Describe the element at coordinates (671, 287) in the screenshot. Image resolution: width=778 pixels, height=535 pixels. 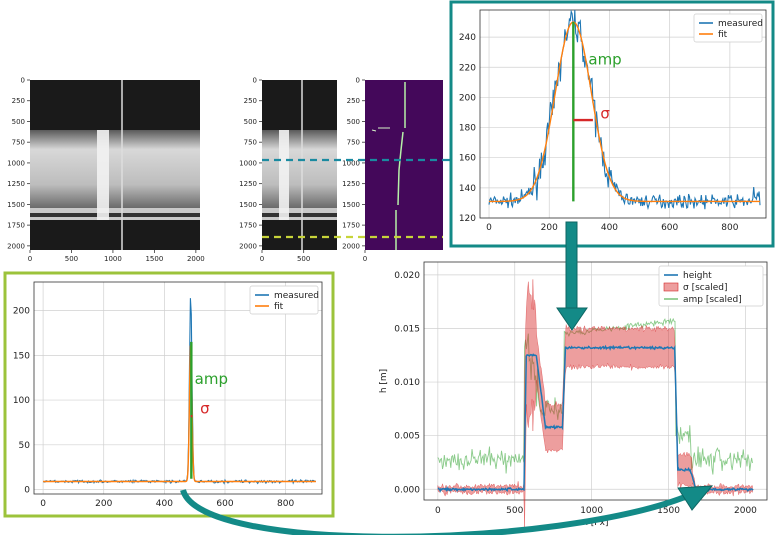
I see `legend-swatch-sigma` at that location.